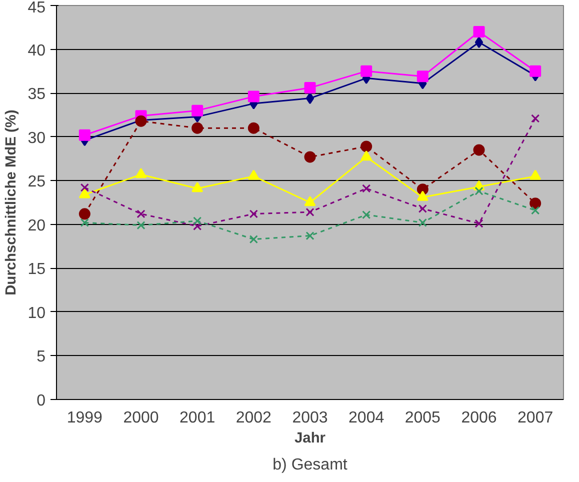 The width and height of the screenshot is (579, 482). I want to click on y-tick-label: 15, so click(37, 269).